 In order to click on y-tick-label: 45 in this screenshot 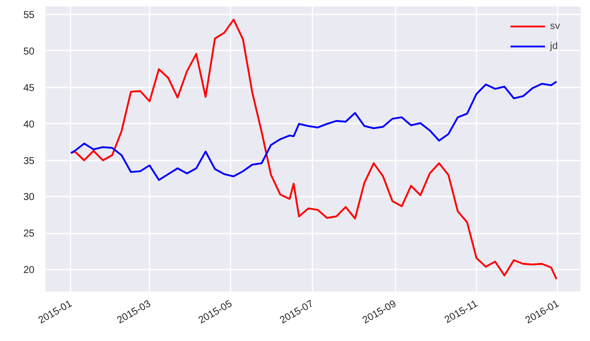, I will do `click(29, 88)`.